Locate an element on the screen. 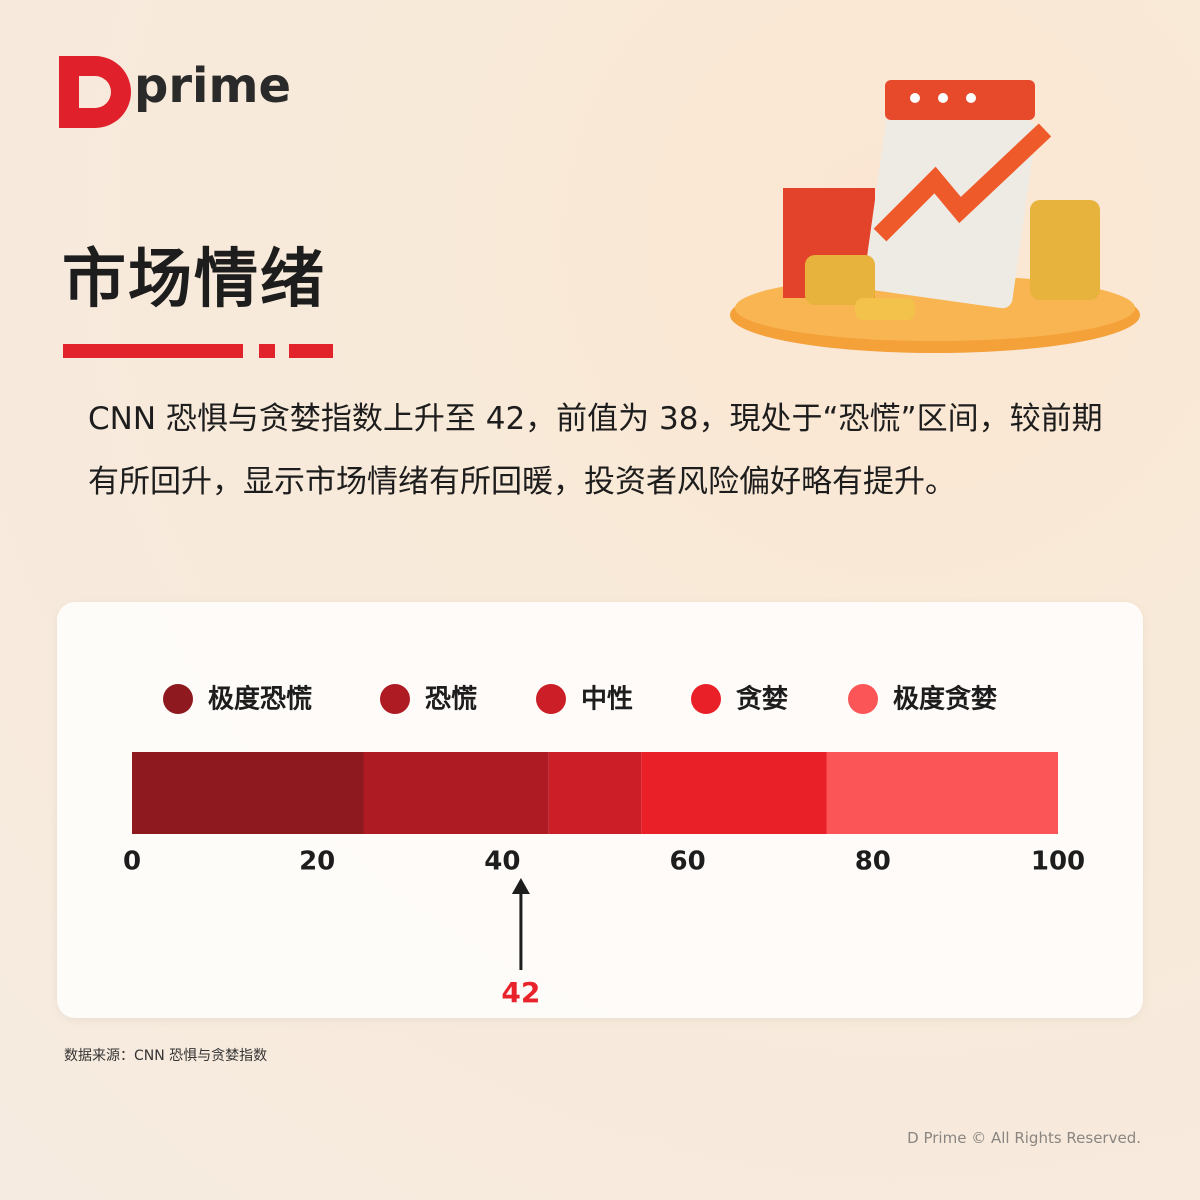  x-tick-label: 80 is located at coordinates (873, 862).